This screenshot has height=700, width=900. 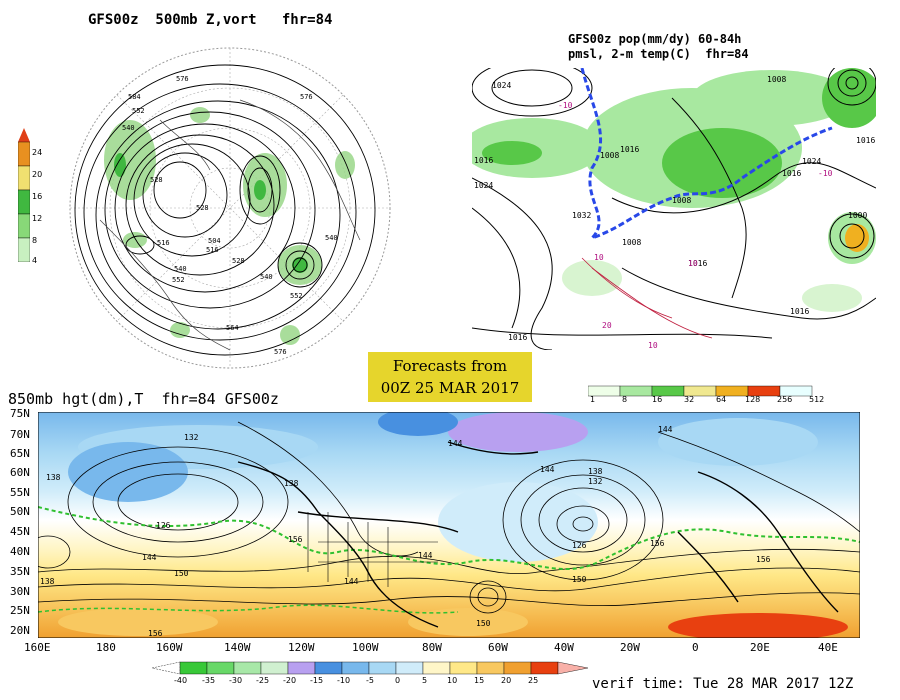 I want to click on lat-tick: 25N, so click(x=20, y=610).